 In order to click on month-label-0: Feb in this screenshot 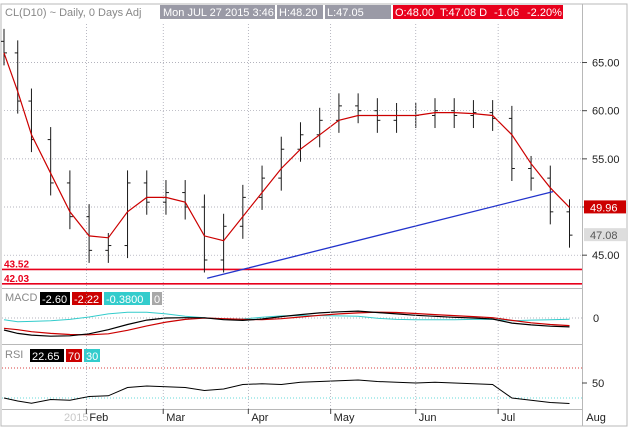, I will do `click(98, 418)`.